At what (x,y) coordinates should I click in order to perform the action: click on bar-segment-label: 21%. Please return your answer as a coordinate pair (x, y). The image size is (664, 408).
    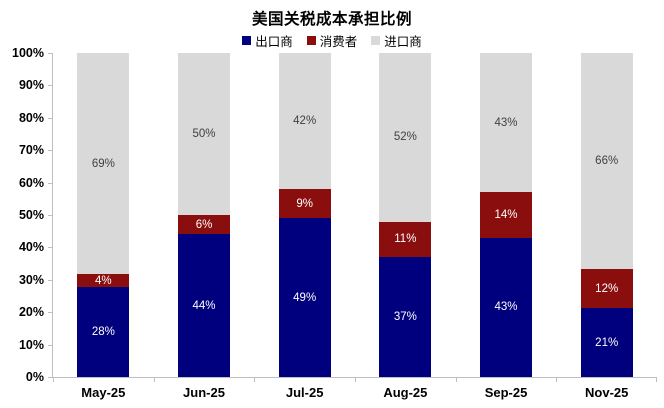
    Looking at the image, I should click on (607, 342).